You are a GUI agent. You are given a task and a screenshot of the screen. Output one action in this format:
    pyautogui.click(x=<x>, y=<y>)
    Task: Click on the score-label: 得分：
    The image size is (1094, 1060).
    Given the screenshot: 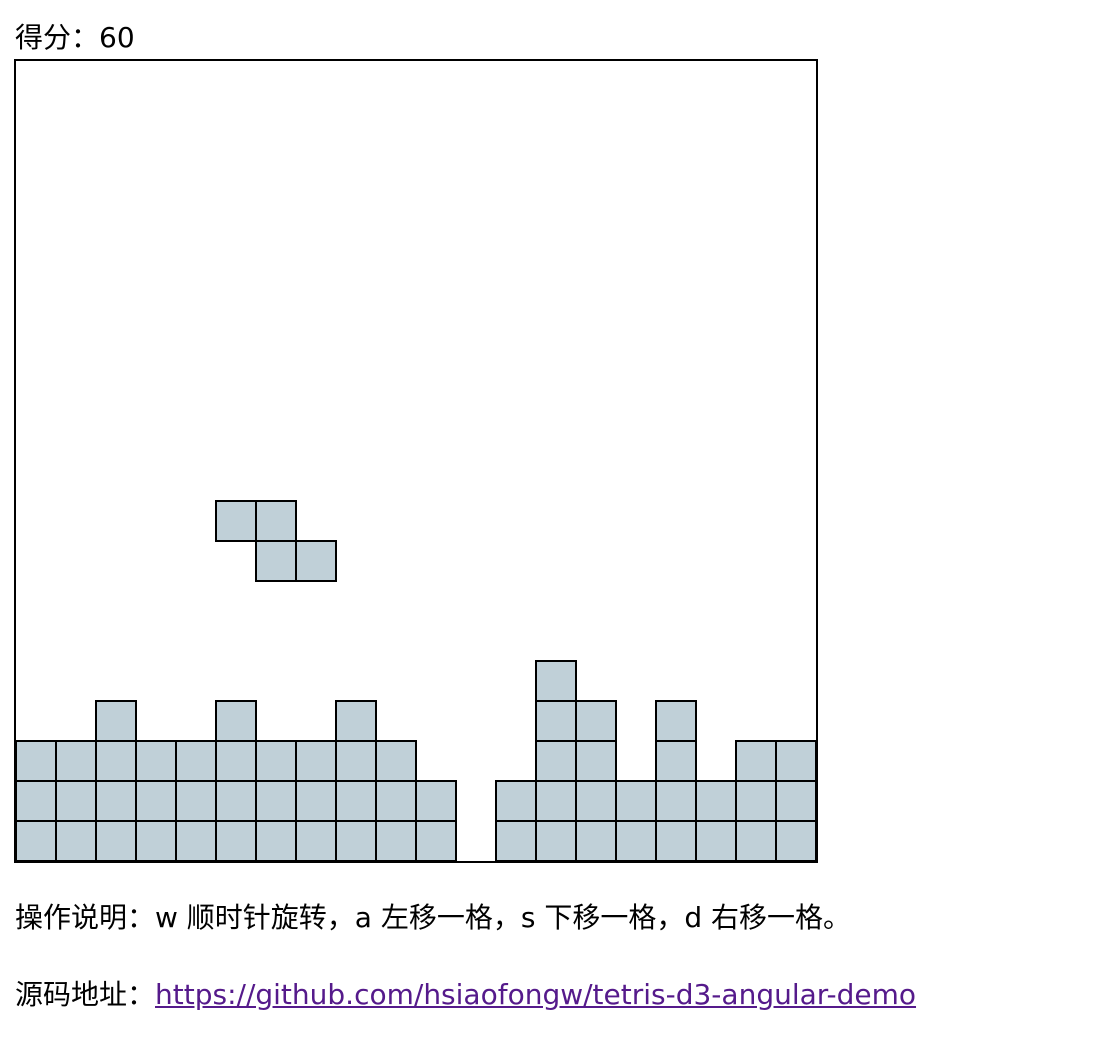 What is the action you would take?
    pyautogui.click(x=57, y=37)
    